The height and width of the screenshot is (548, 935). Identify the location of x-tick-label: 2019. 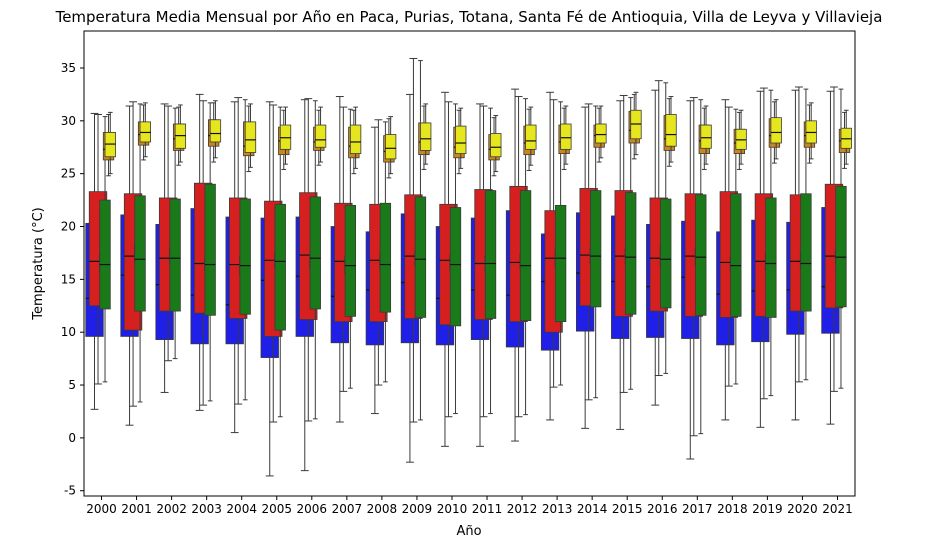
(767, 509).